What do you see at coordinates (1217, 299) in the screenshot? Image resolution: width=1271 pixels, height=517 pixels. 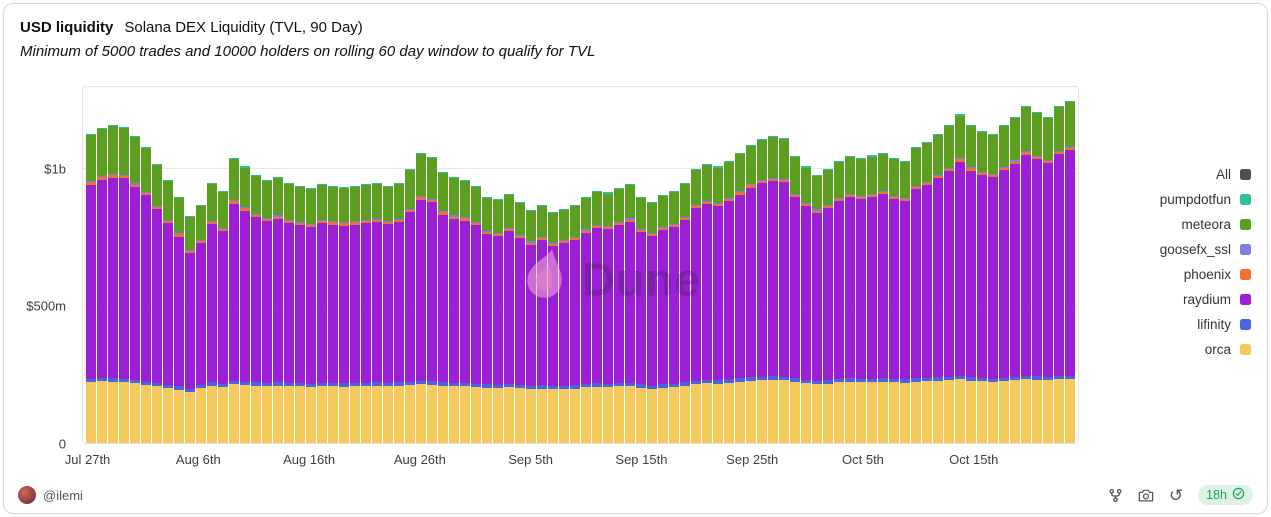 I see `legend-item-raydium: raydium` at bounding box center [1217, 299].